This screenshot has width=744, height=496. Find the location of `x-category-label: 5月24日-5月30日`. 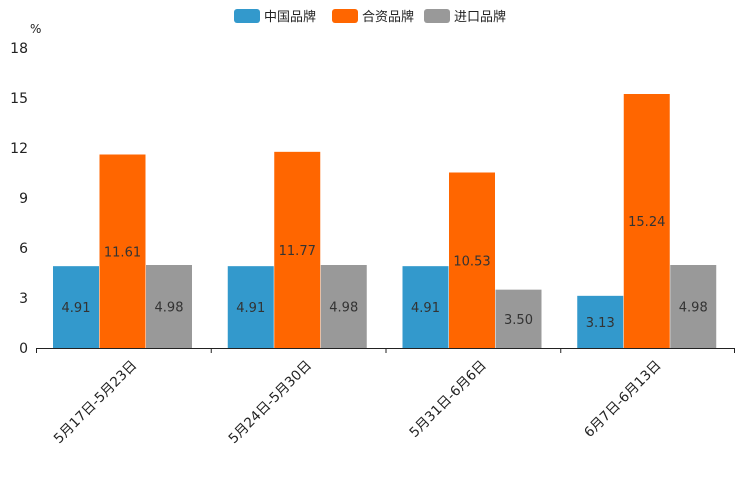

x-category-label: 5月24日-5月30日 is located at coordinates (270, 402).